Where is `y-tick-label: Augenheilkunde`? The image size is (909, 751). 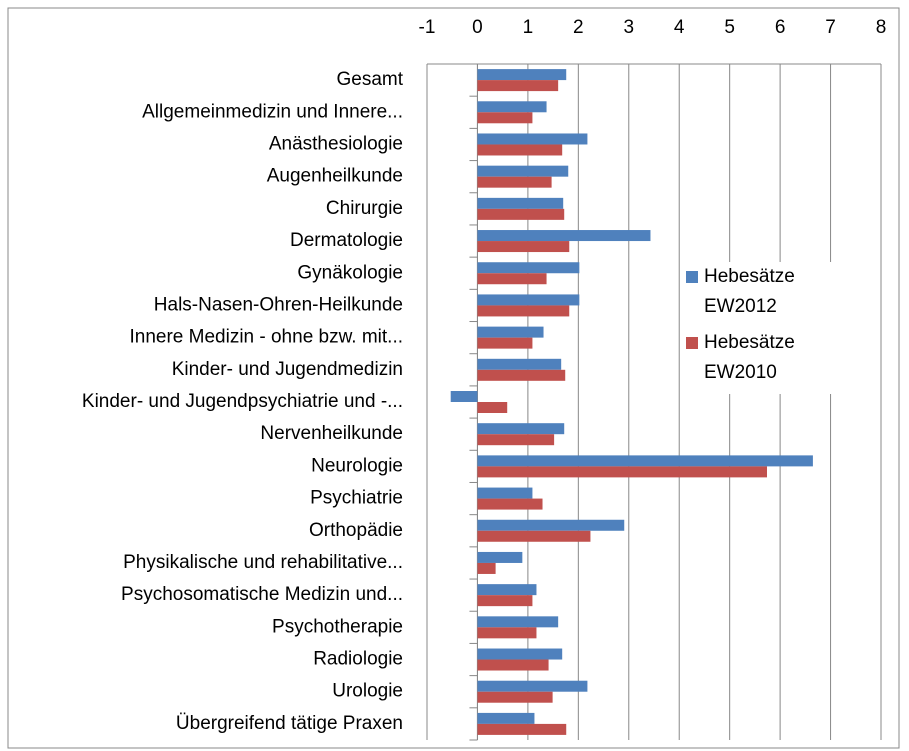
y-tick-label: Augenheilkunde is located at coordinates (335, 176).